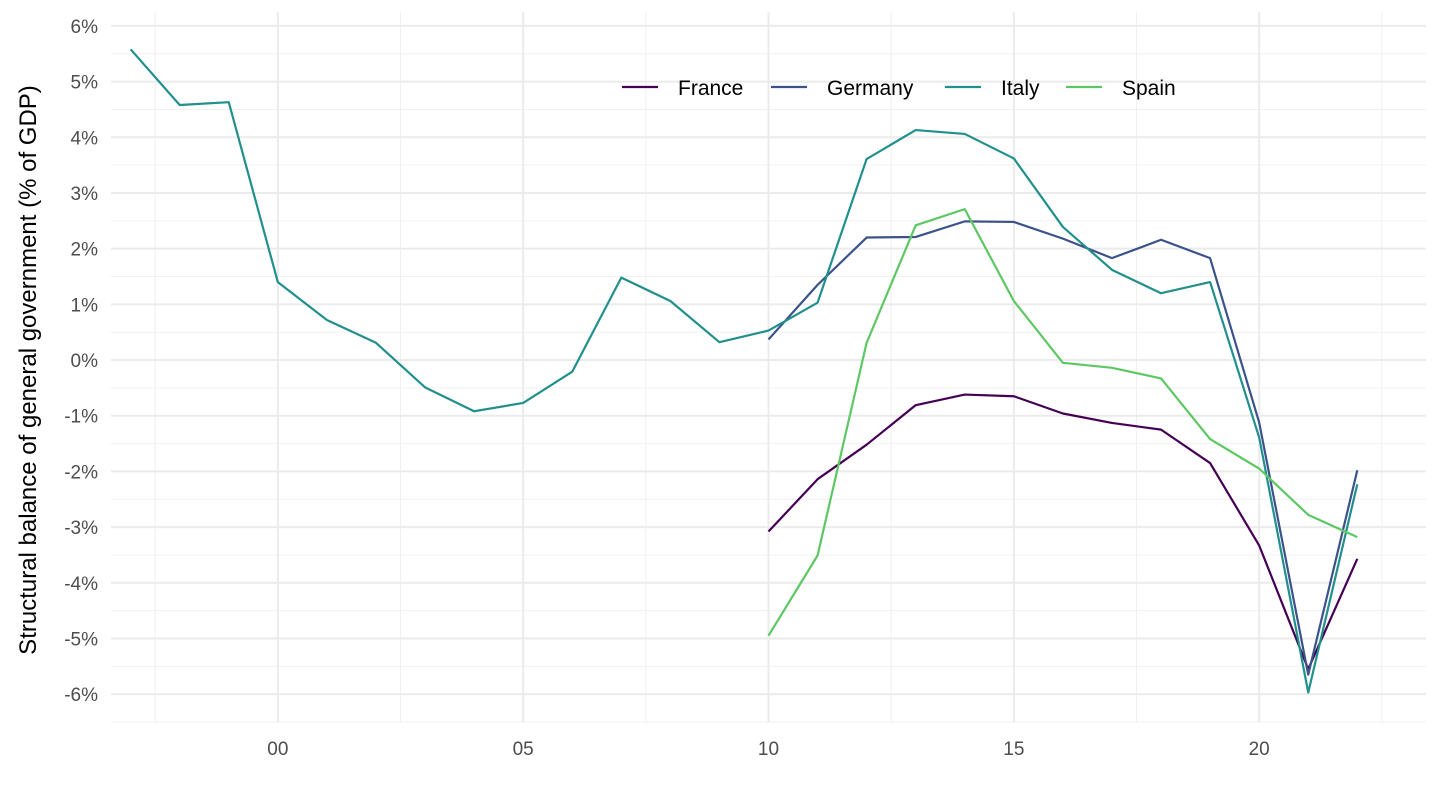 Image resolution: width=1440 pixels, height=810 pixels. I want to click on legend-label-italy: Italy, so click(1020, 88).